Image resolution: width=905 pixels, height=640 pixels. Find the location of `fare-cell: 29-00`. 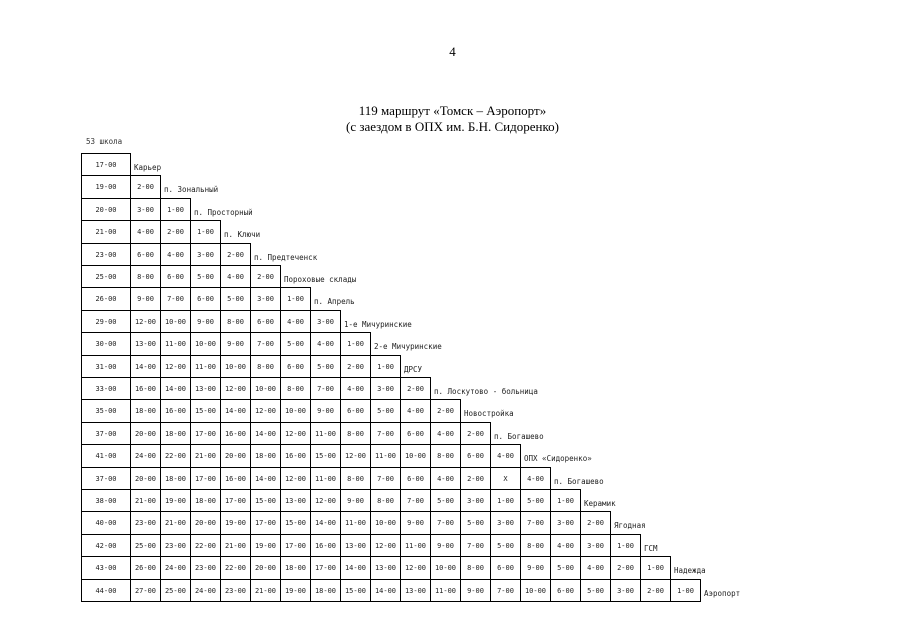

fare-cell: 29-00 is located at coordinates (106, 321).